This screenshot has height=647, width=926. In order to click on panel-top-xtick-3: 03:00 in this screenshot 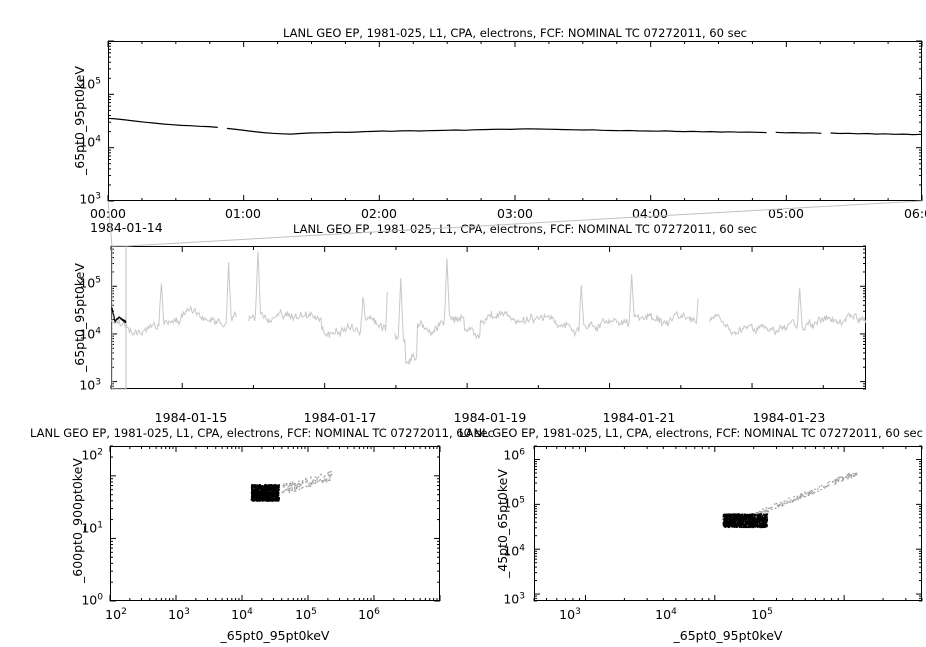, I will do `click(515, 213)`.